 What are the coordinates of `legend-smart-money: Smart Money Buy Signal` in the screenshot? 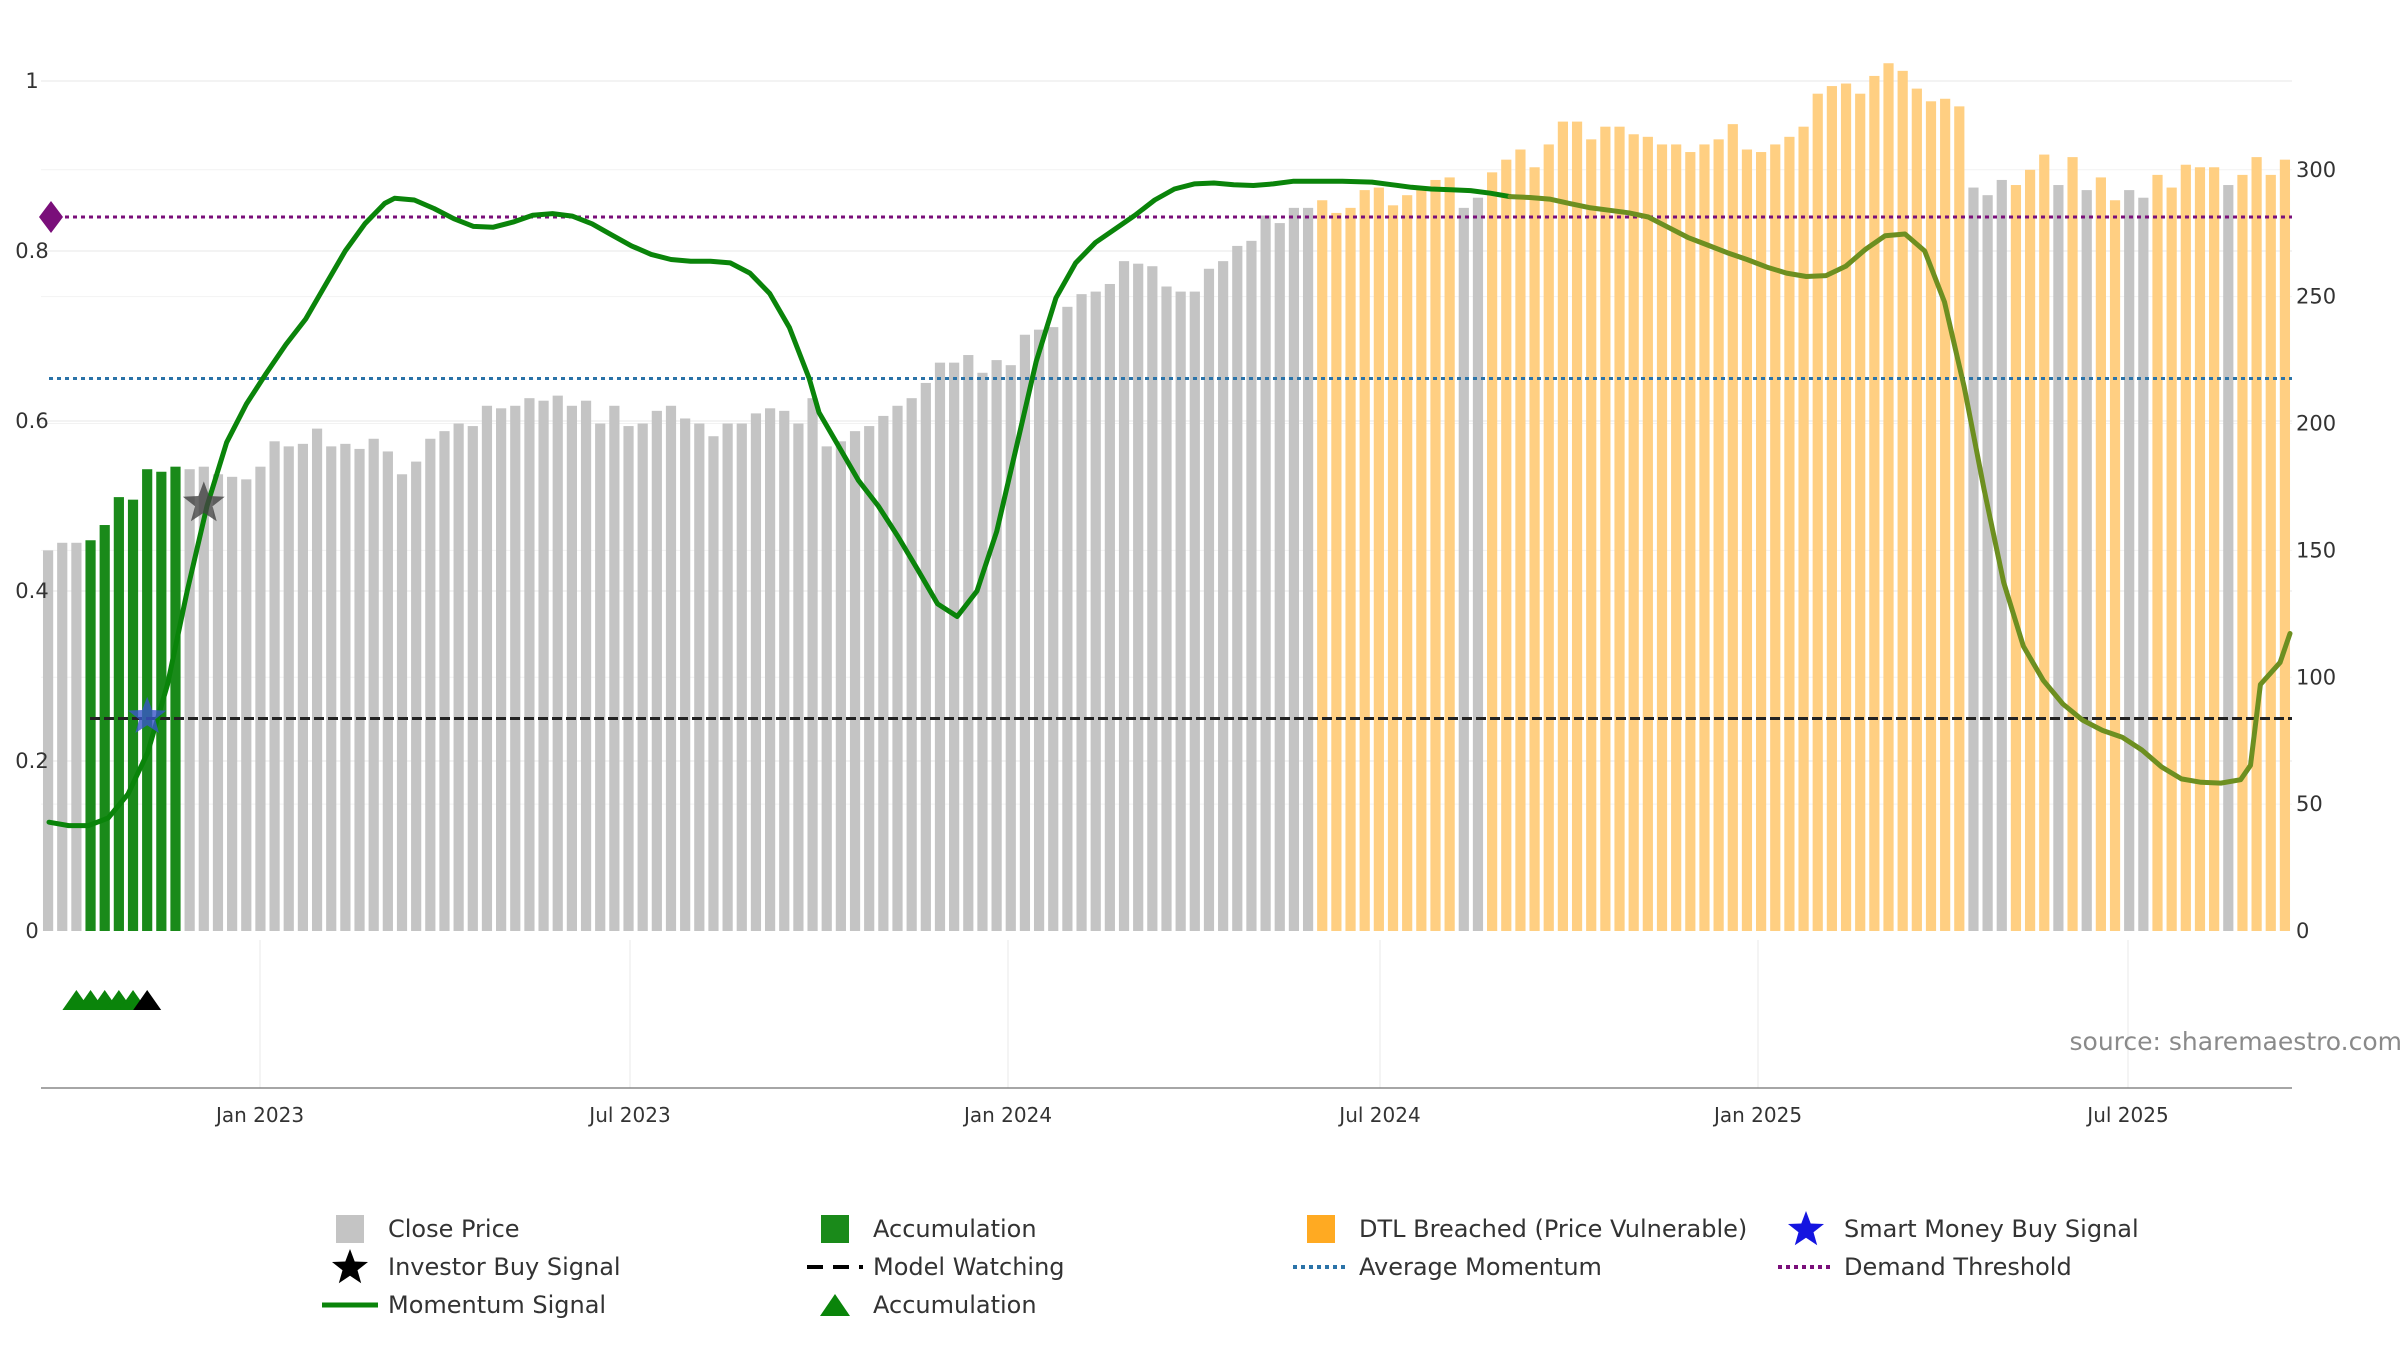 It's located at (1957, 1229).